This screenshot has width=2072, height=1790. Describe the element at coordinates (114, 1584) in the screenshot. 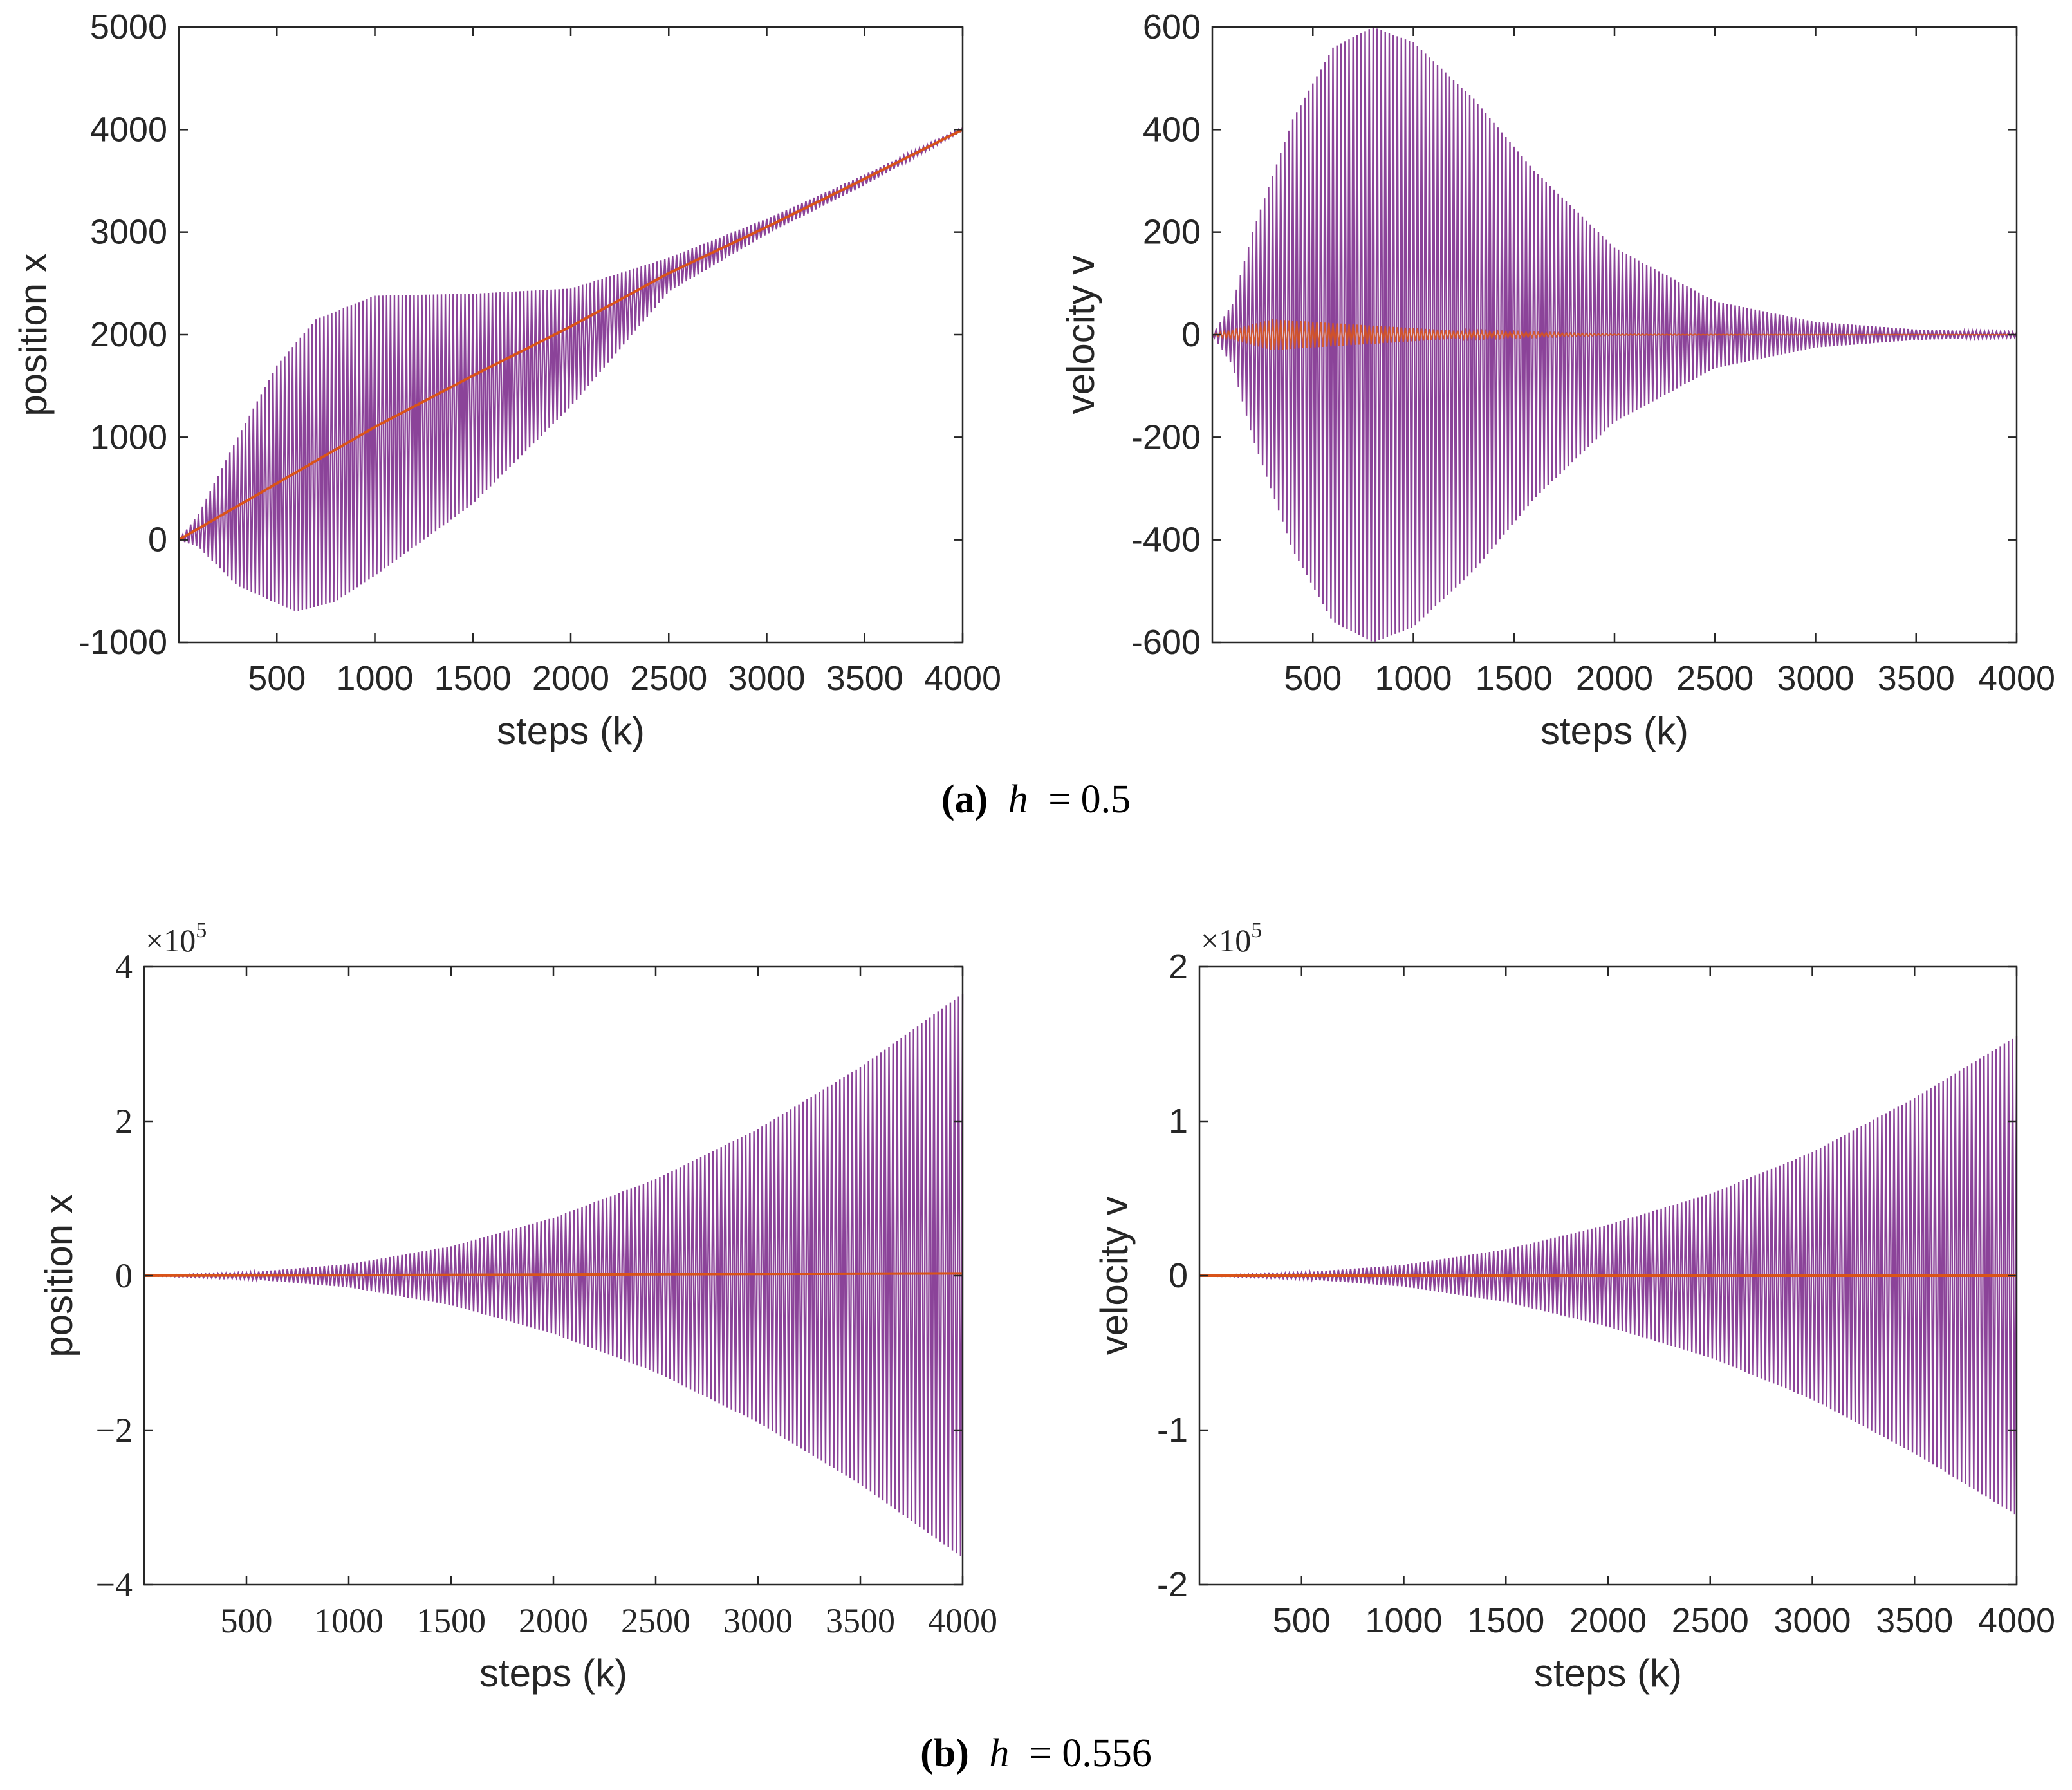

I see `y-tick-label: −4` at that location.